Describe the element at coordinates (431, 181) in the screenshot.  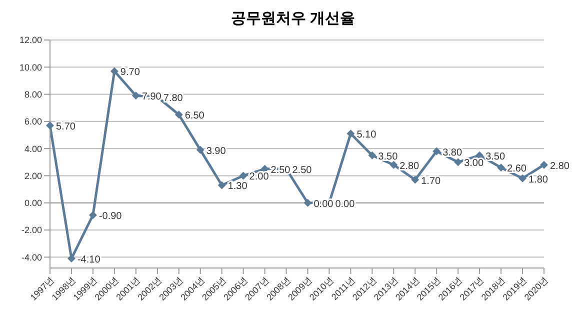
I see `data-label: 1.70` at that location.